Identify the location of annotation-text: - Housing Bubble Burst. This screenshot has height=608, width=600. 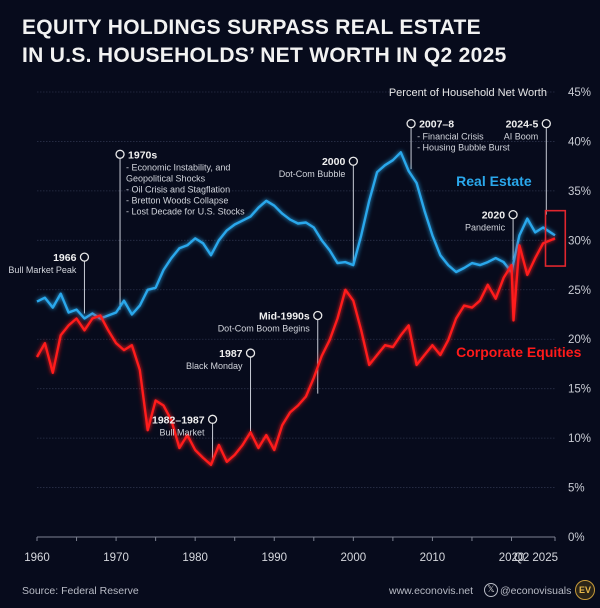
(463, 148).